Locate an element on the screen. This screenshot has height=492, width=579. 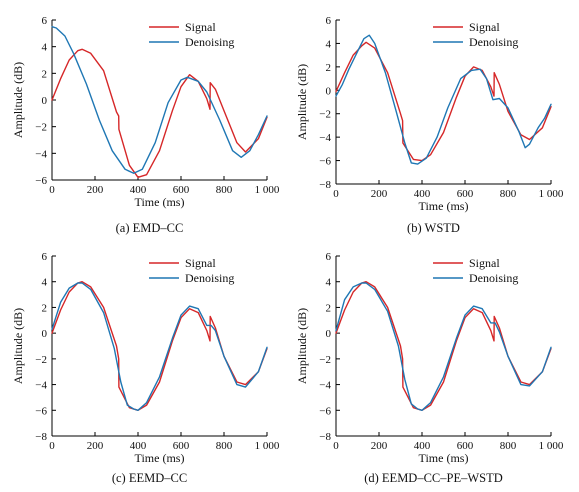
panel-caption: (a) EMD–CC is located at coordinates (150, 228).